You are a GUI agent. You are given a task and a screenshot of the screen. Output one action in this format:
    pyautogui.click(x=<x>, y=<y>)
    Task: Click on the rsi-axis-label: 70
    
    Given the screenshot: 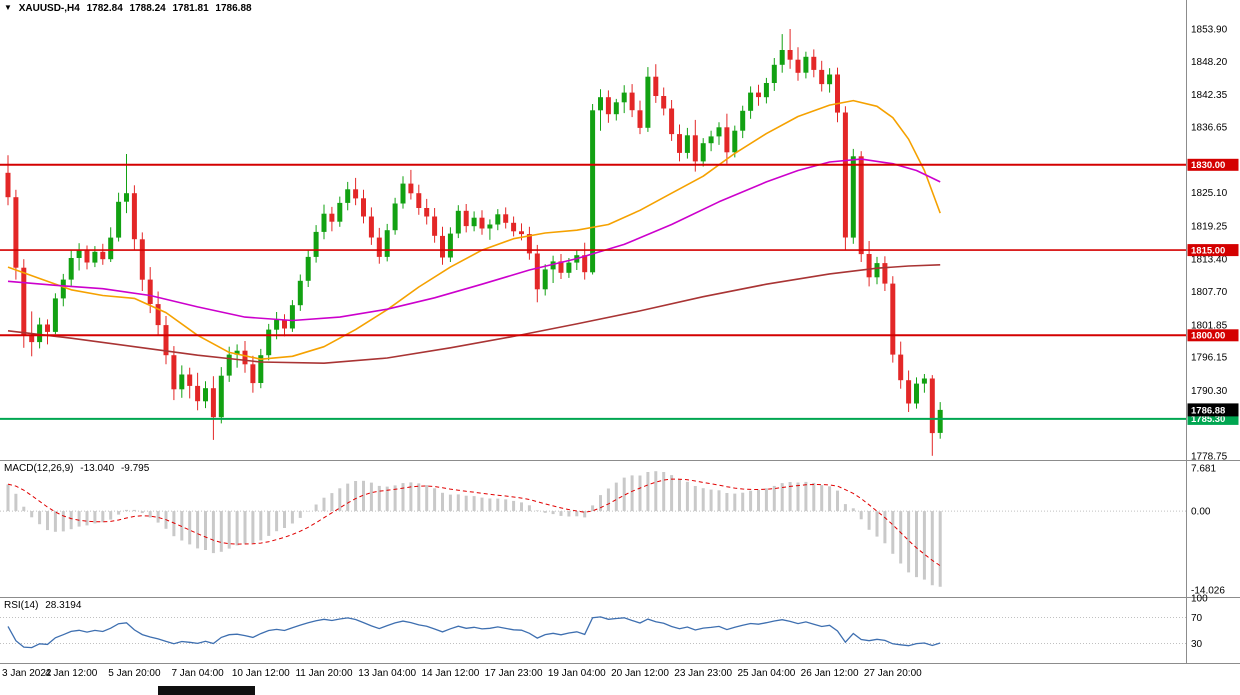 What is the action you would take?
    pyautogui.click(x=1197, y=618)
    